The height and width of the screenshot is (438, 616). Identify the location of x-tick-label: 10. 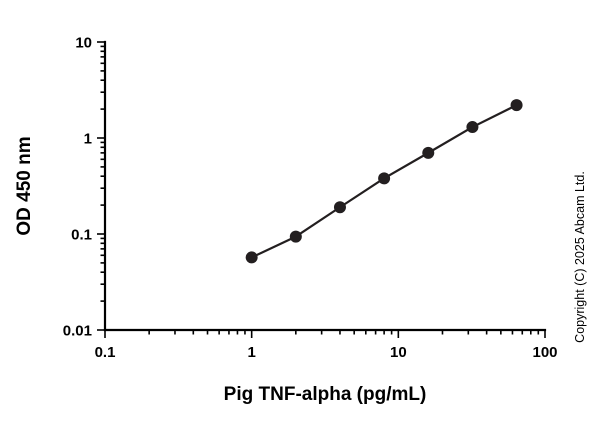
(398, 352).